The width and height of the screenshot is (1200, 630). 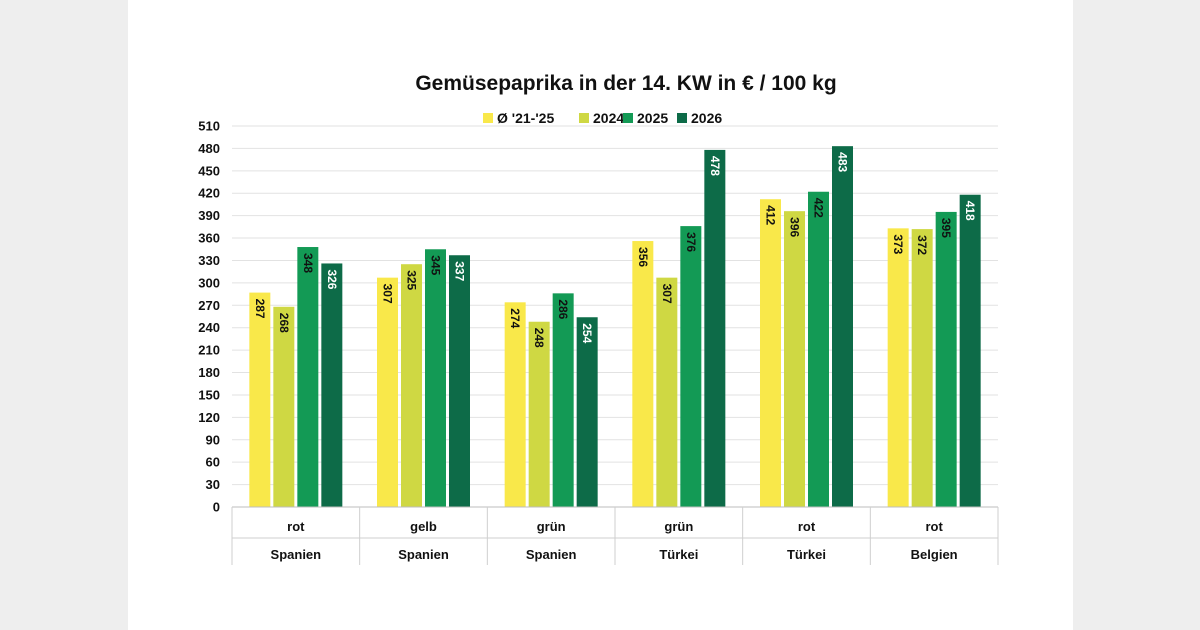 I want to click on y-tick-label: 330, so click(x=209, y=260).